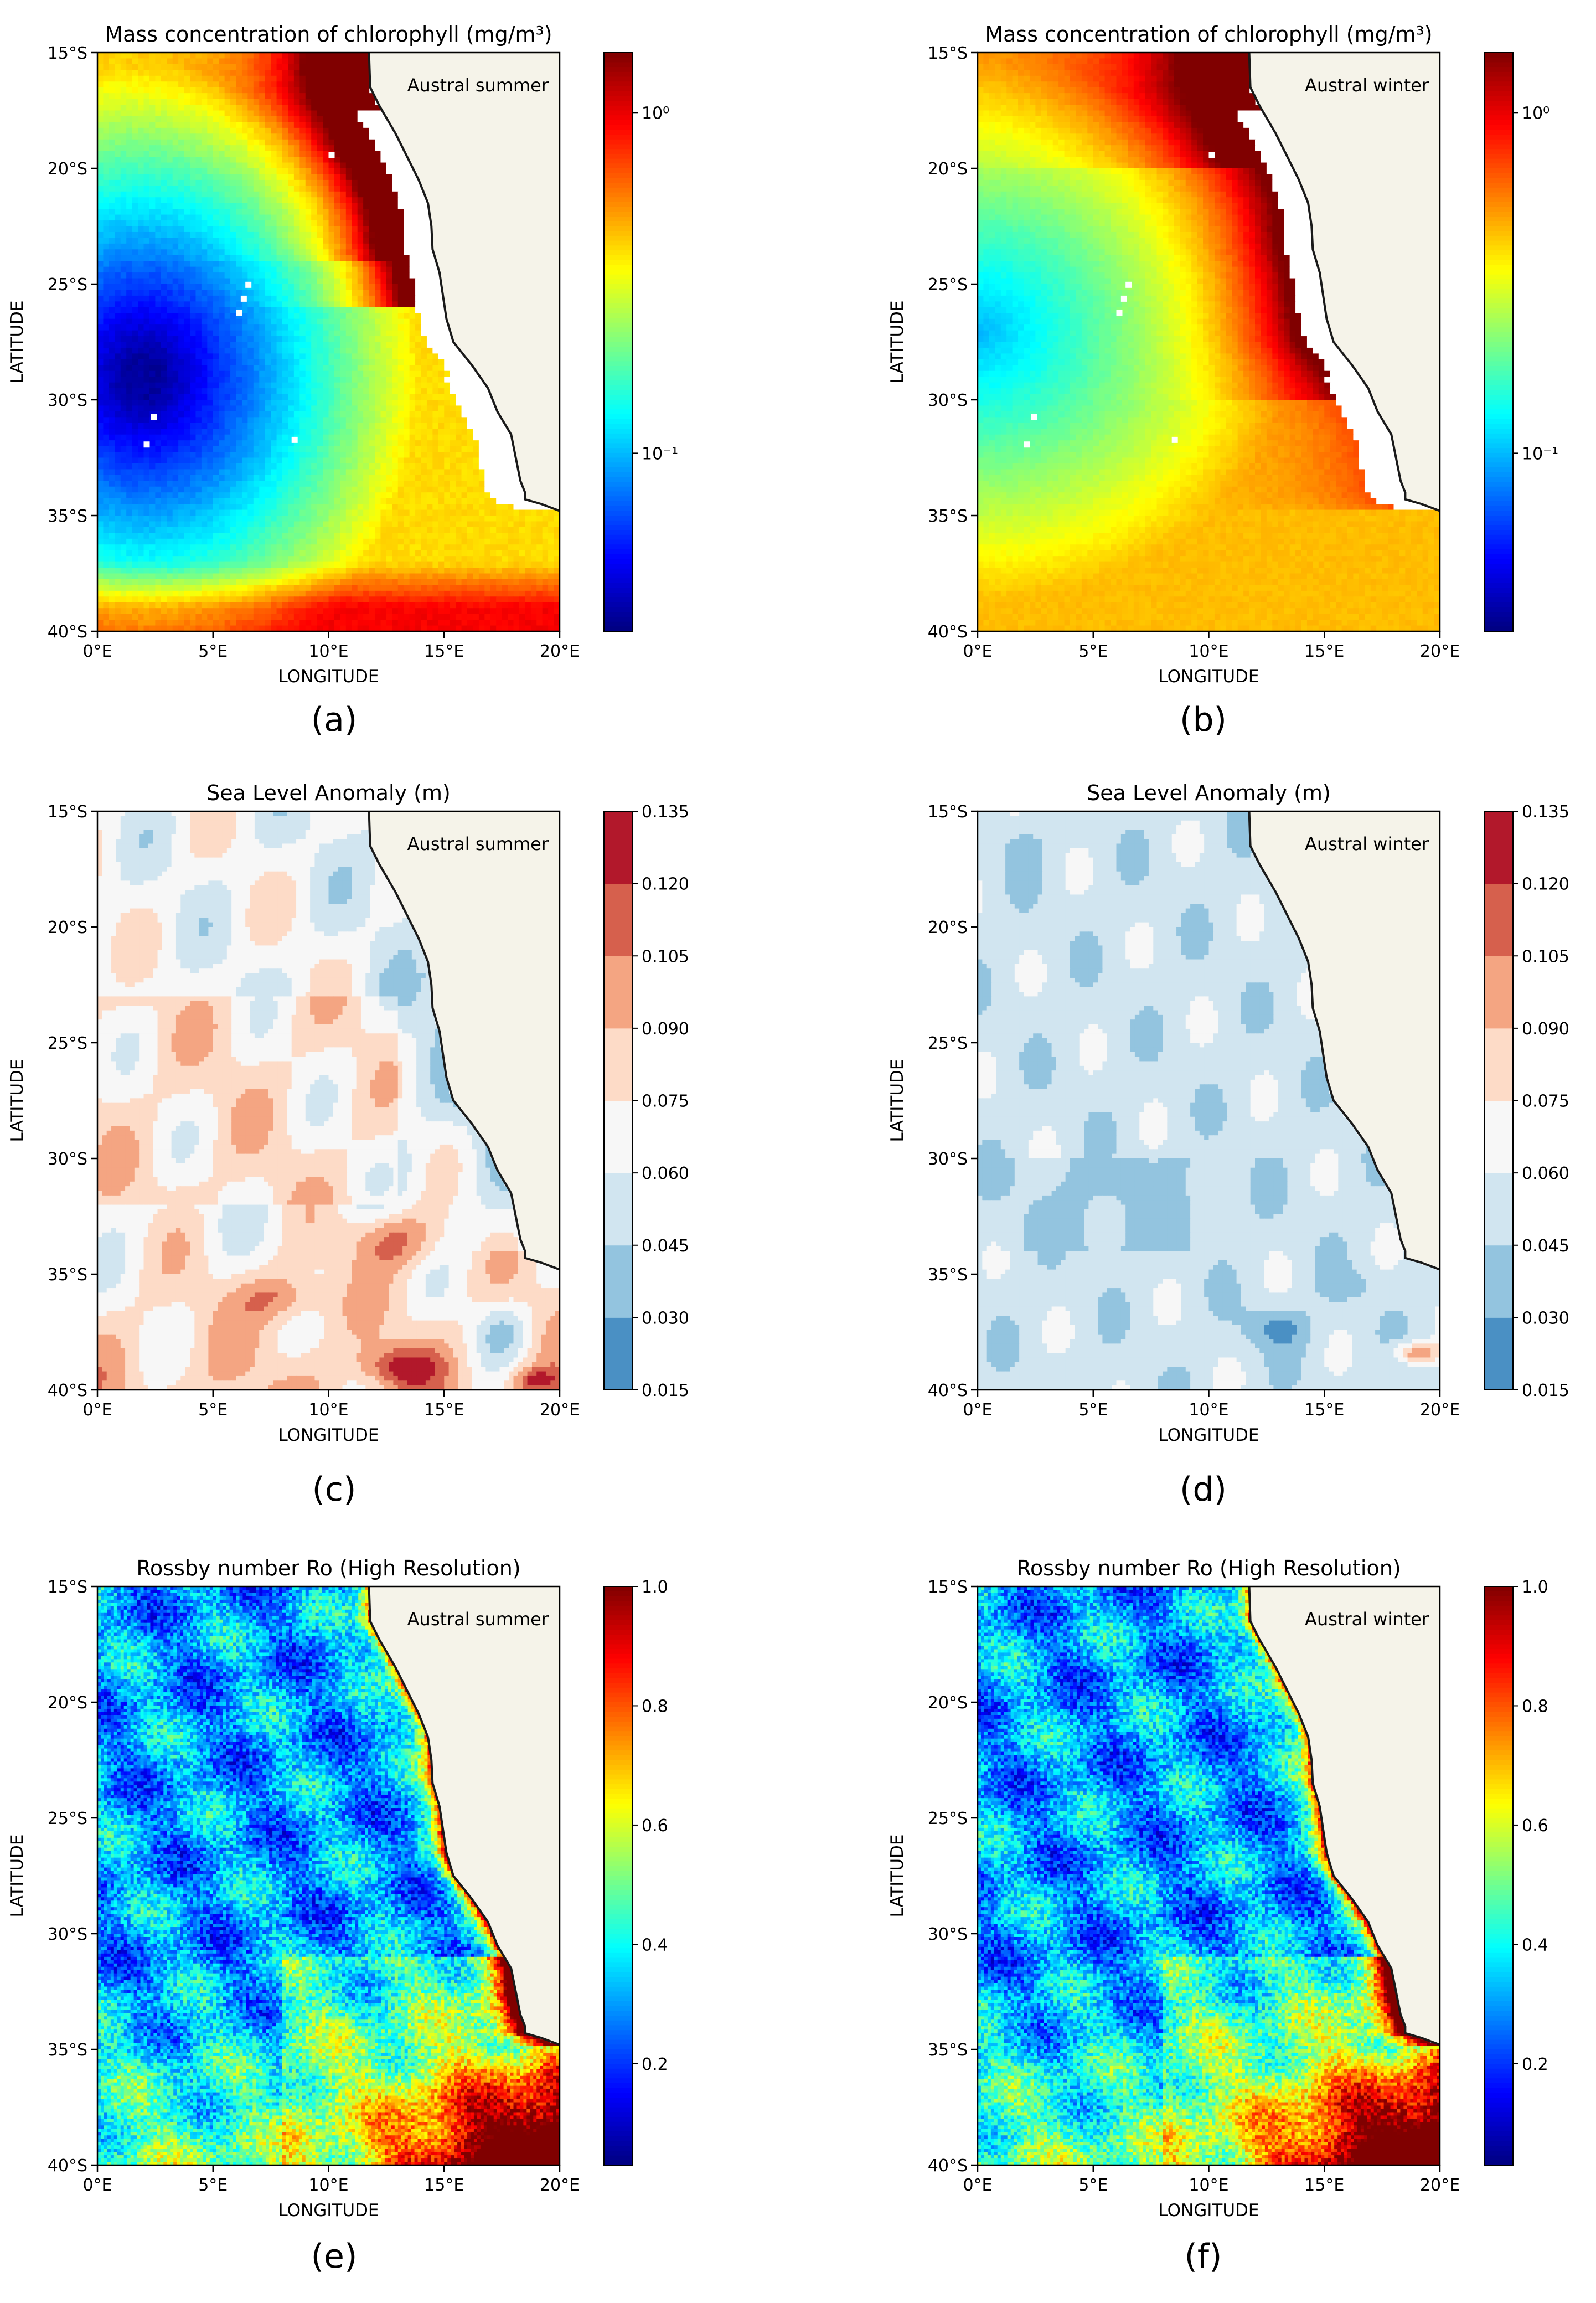 The height and width of the screenshot is (2303, 1596). I want to click on y-tick-label: 25°S, so click(948, 1818).